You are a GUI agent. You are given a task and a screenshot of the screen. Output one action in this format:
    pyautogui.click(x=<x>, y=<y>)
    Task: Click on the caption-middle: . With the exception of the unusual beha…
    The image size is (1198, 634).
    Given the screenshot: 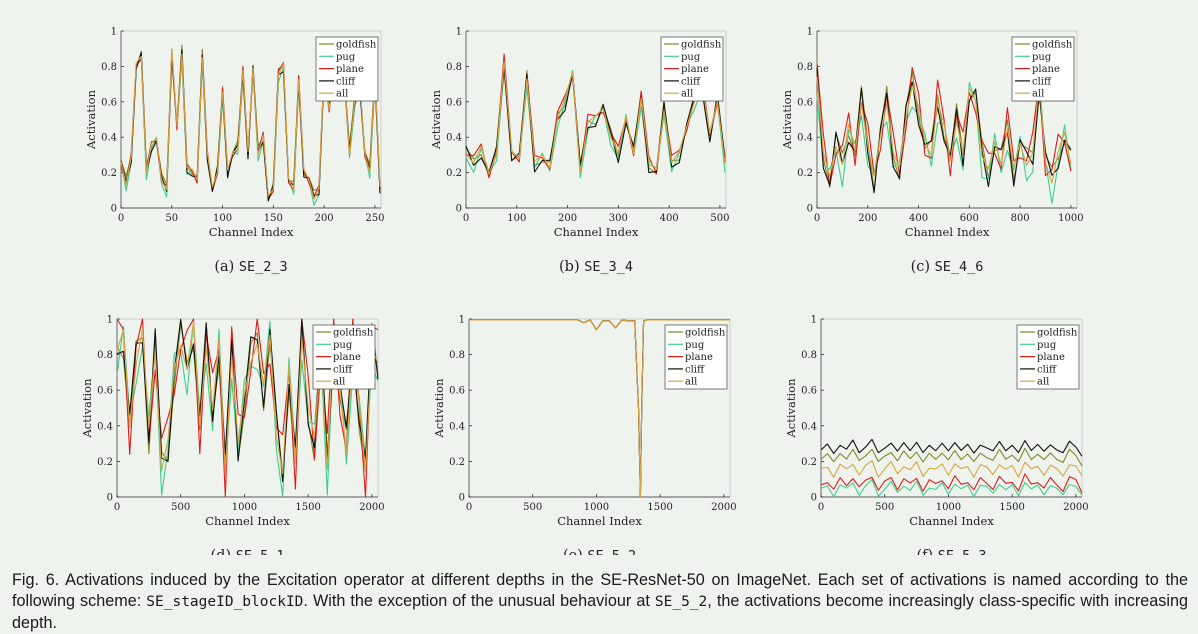 What is the action you would take?
    pyautogui.click(x=479, y=601)
    